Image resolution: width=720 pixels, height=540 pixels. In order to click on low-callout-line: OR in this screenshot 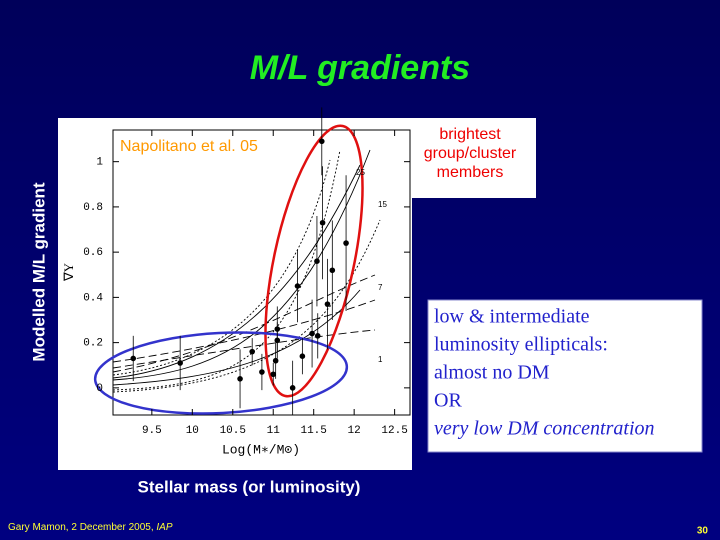, I will do `click(448, 401)`.